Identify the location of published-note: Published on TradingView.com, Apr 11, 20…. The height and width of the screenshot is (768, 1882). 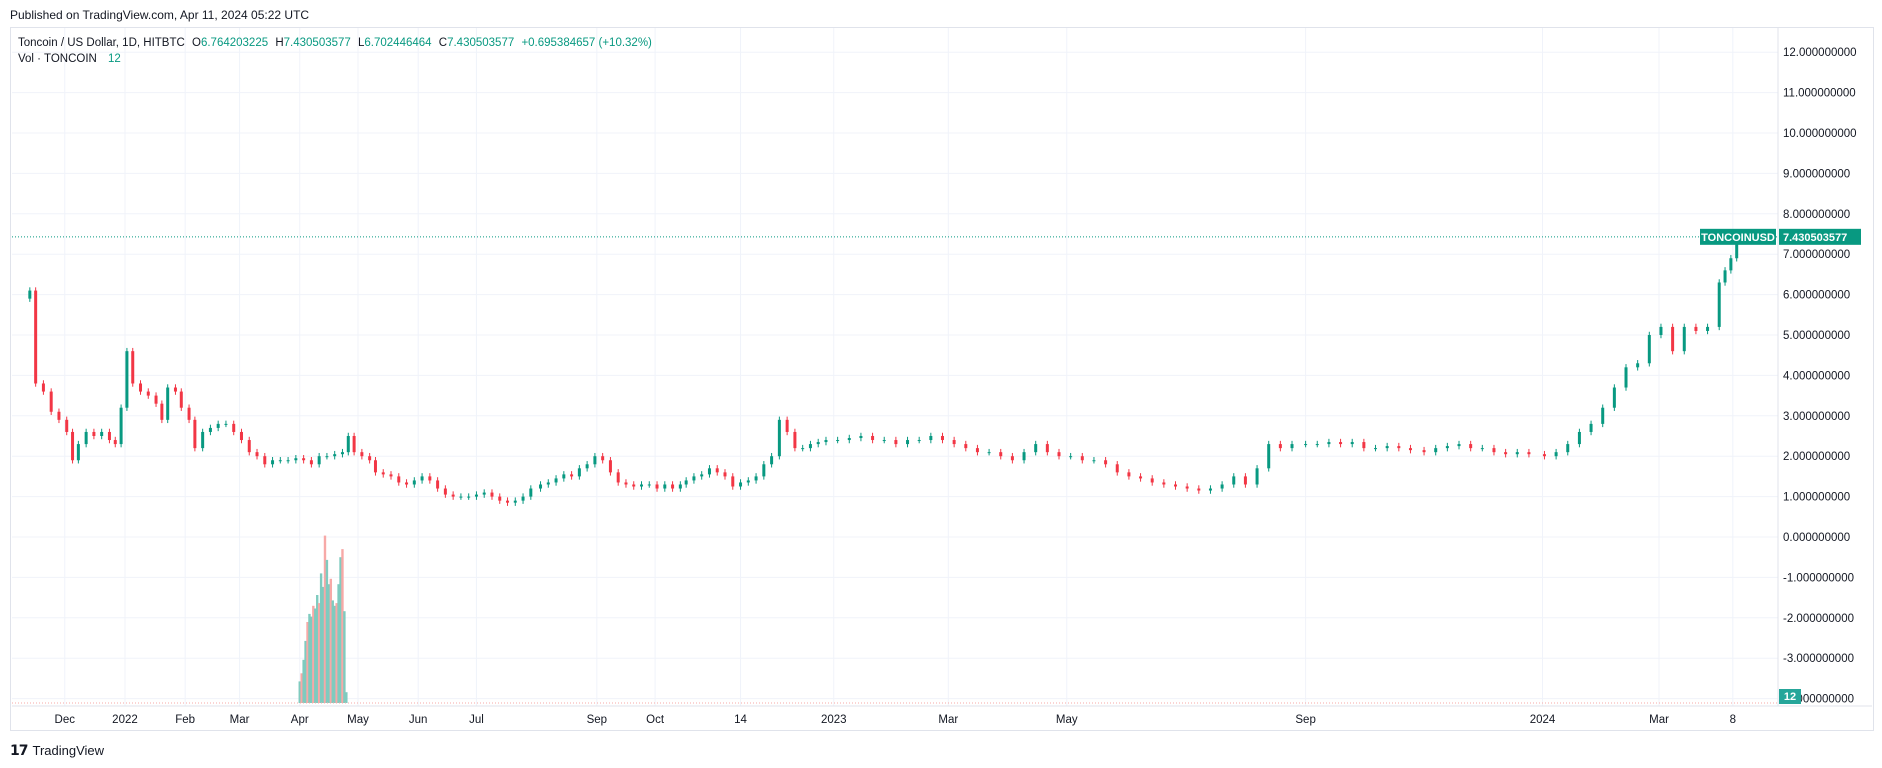
(160, 15).